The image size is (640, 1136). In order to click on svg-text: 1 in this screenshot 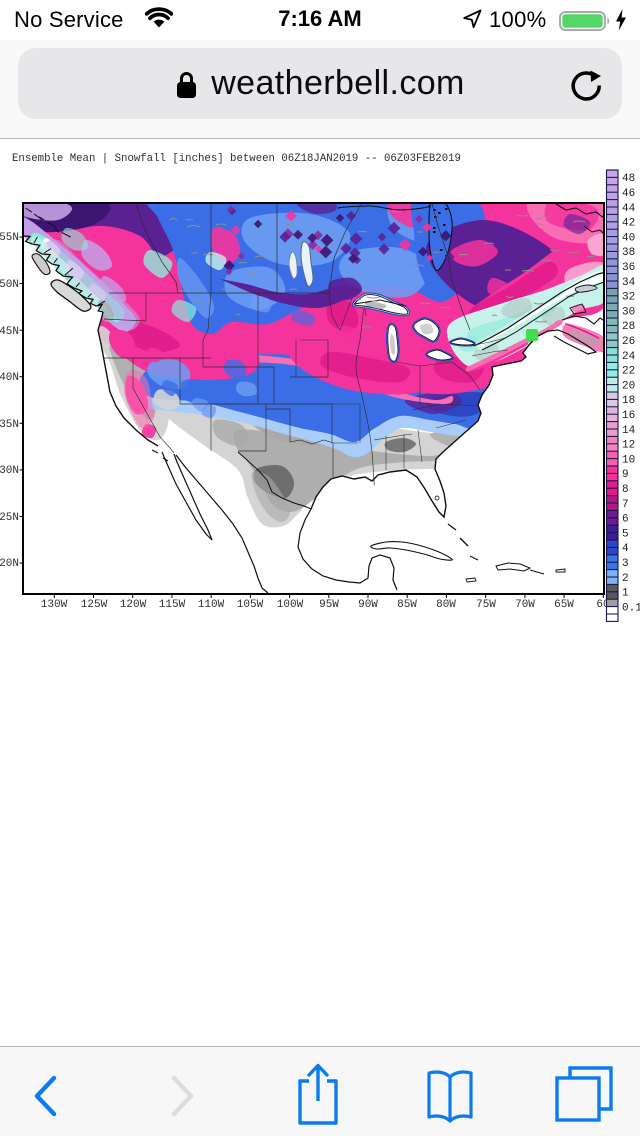, I will do `click(625, 594)`.